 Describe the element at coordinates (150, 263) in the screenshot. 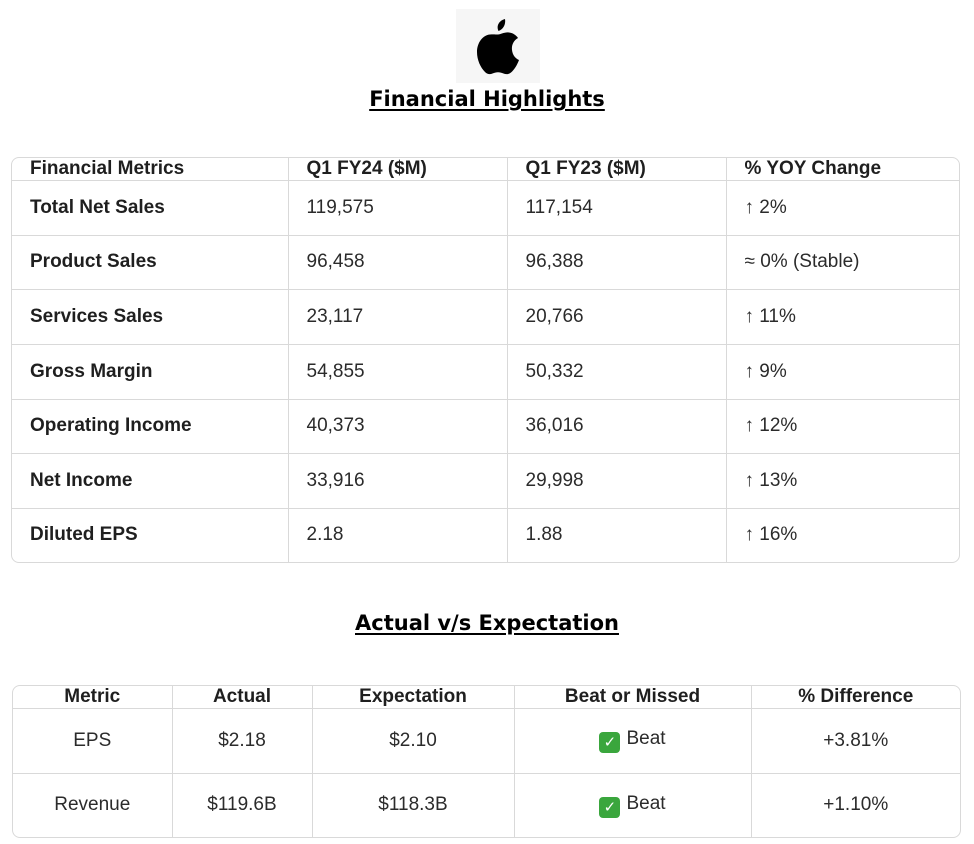

I see `metric-name: Product Sales` at that location.